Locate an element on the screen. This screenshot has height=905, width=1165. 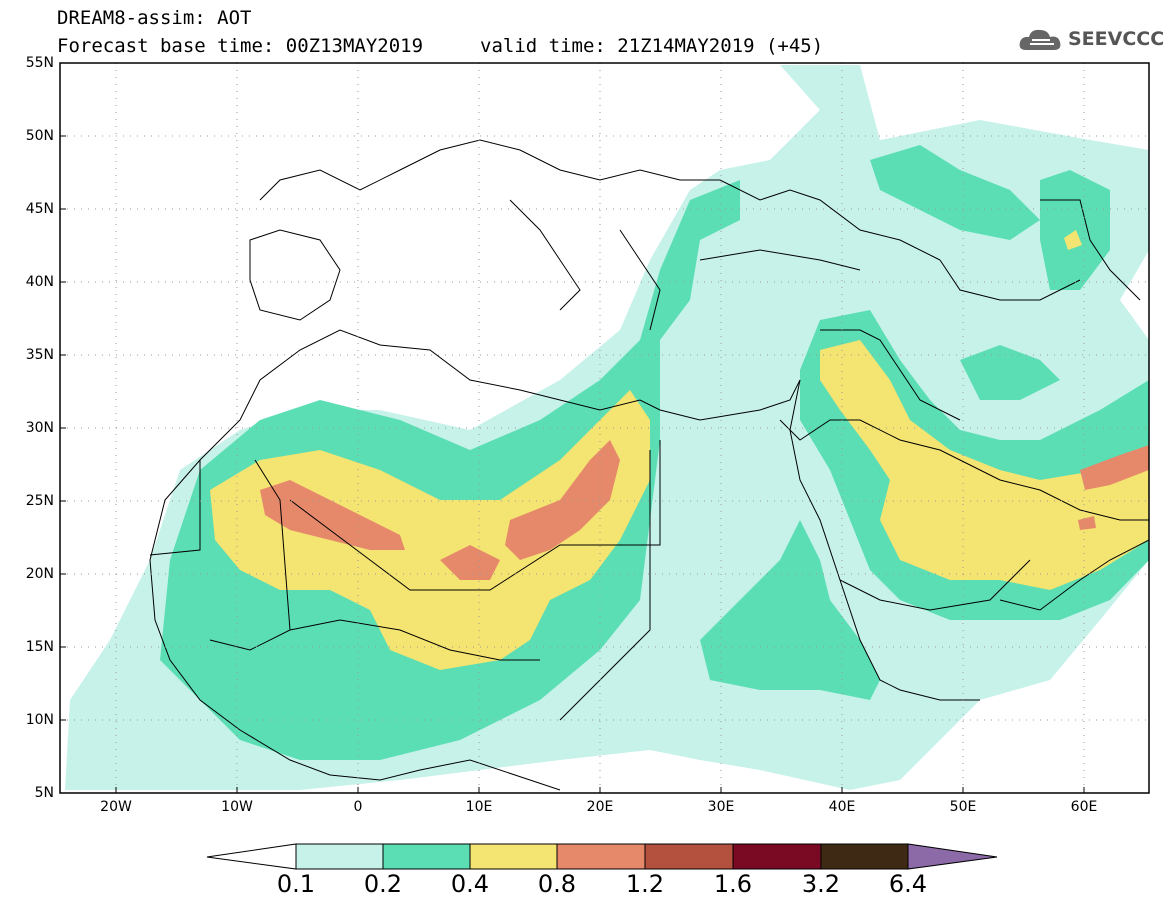
colorbar-label: 0.1 is located at coordinates (296, 884).